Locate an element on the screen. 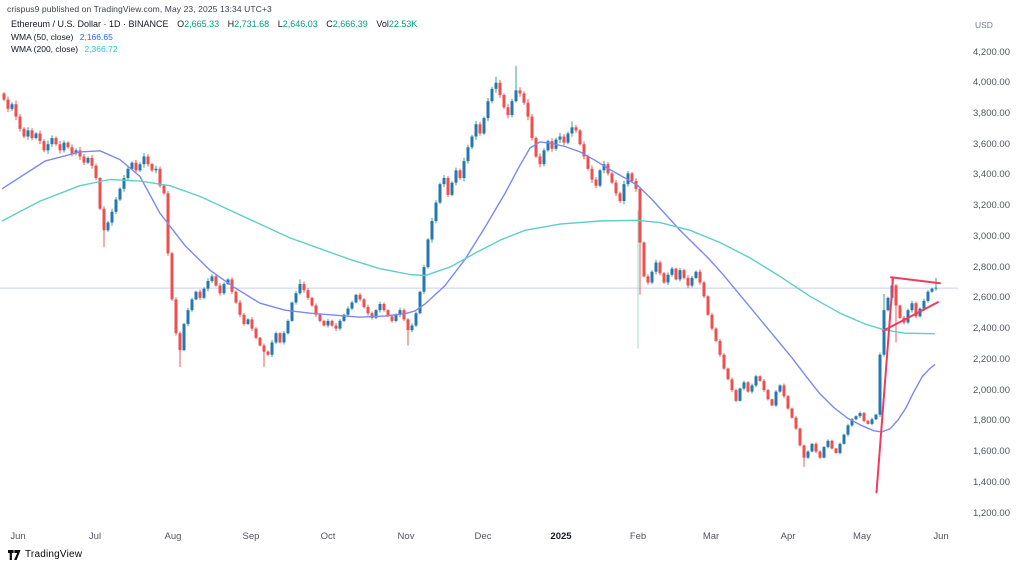  tradingview-logo-text: TradingView is located at coordinates (54, 554).